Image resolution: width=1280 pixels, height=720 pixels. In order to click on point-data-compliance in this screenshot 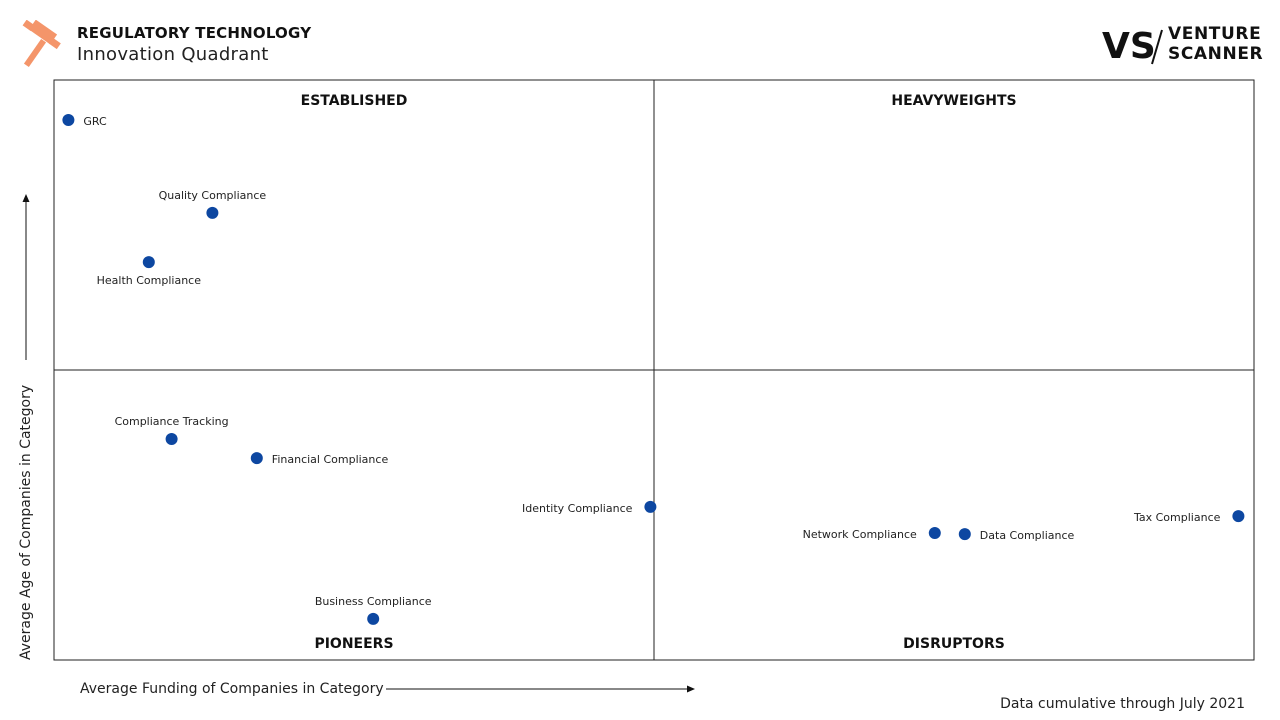, I will do `click(964, 534)`.